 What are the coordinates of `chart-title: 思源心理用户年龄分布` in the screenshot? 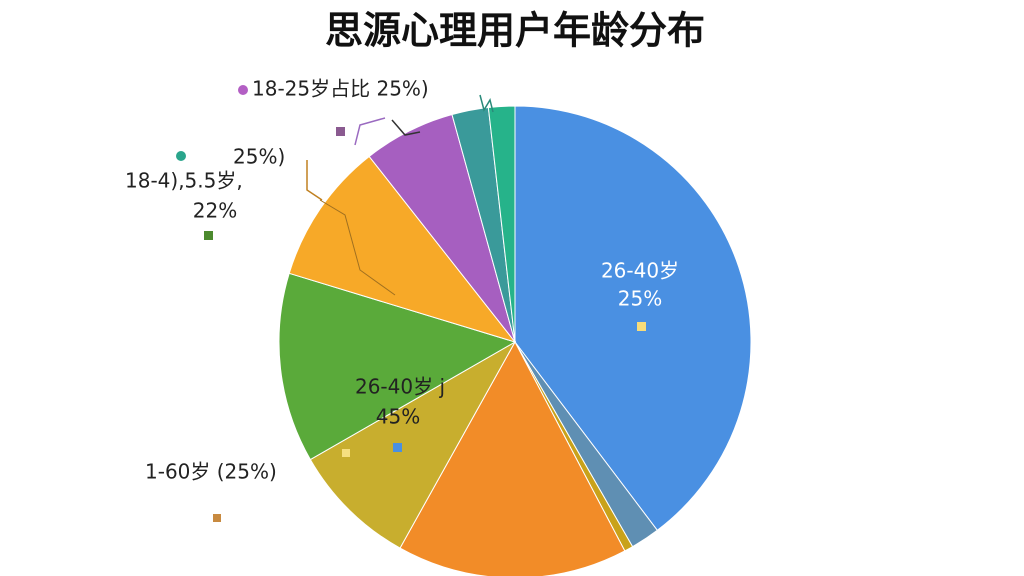 It's located at (515, 31).